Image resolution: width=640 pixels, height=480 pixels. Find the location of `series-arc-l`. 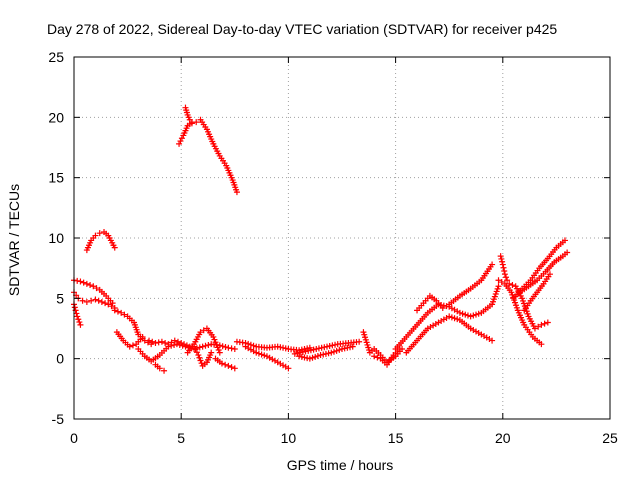

series-arc-l is located at coordinates (225, 363).